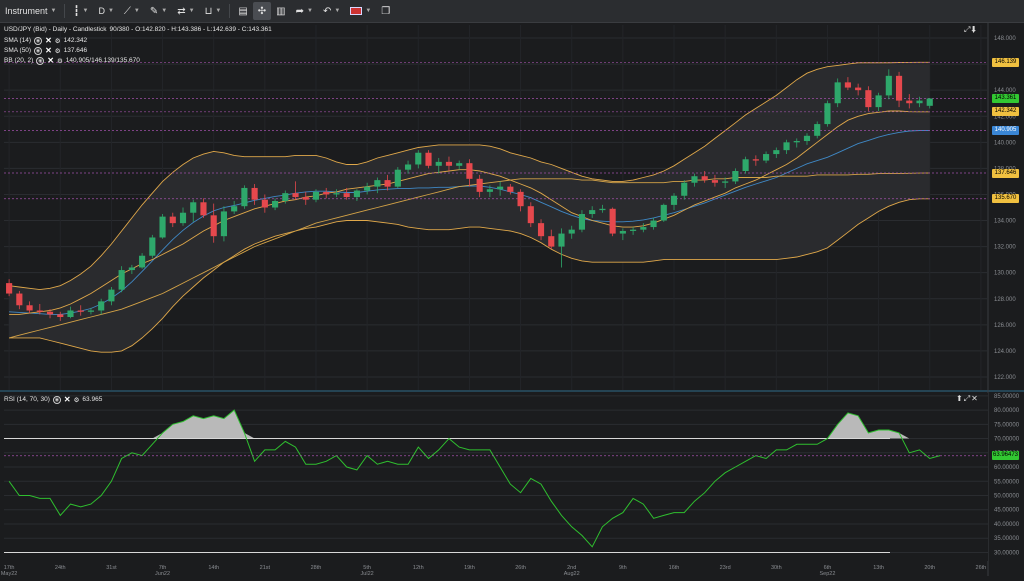 The height and width of the screenshot is (581, 1024). What do you see at coordinates (105, 11) in the screenshot?
I see `period-menu: D ▼` at bounding box center [105, 11].